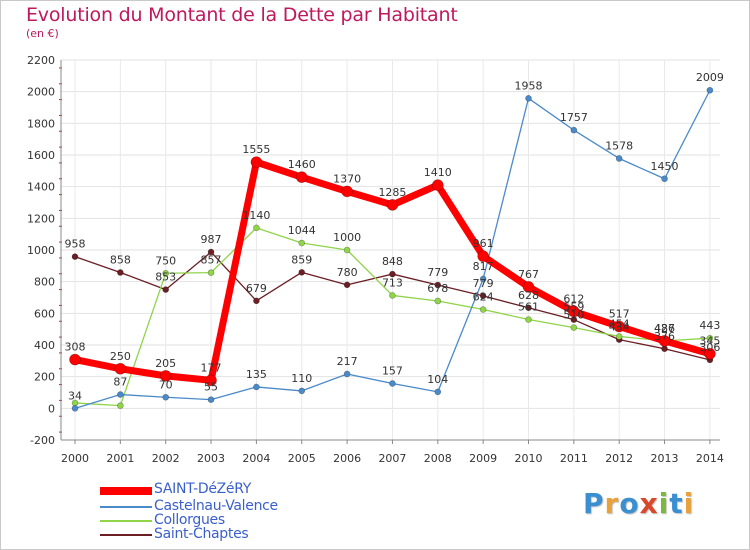  What do you see at coordinates (41, 155) in the screenshot?
I see `y-tick-label: 1600` at bounding box center [41, 155].